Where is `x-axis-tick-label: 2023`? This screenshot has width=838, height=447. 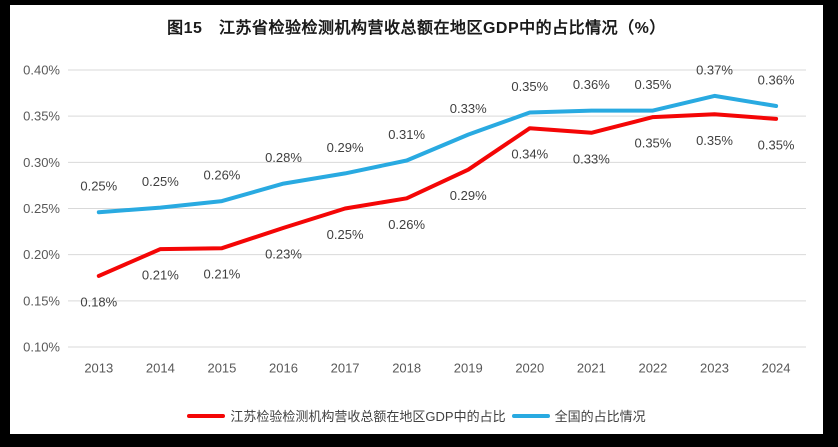 x-axis-tick-label: 2023 is located at coordinates (714, 368).